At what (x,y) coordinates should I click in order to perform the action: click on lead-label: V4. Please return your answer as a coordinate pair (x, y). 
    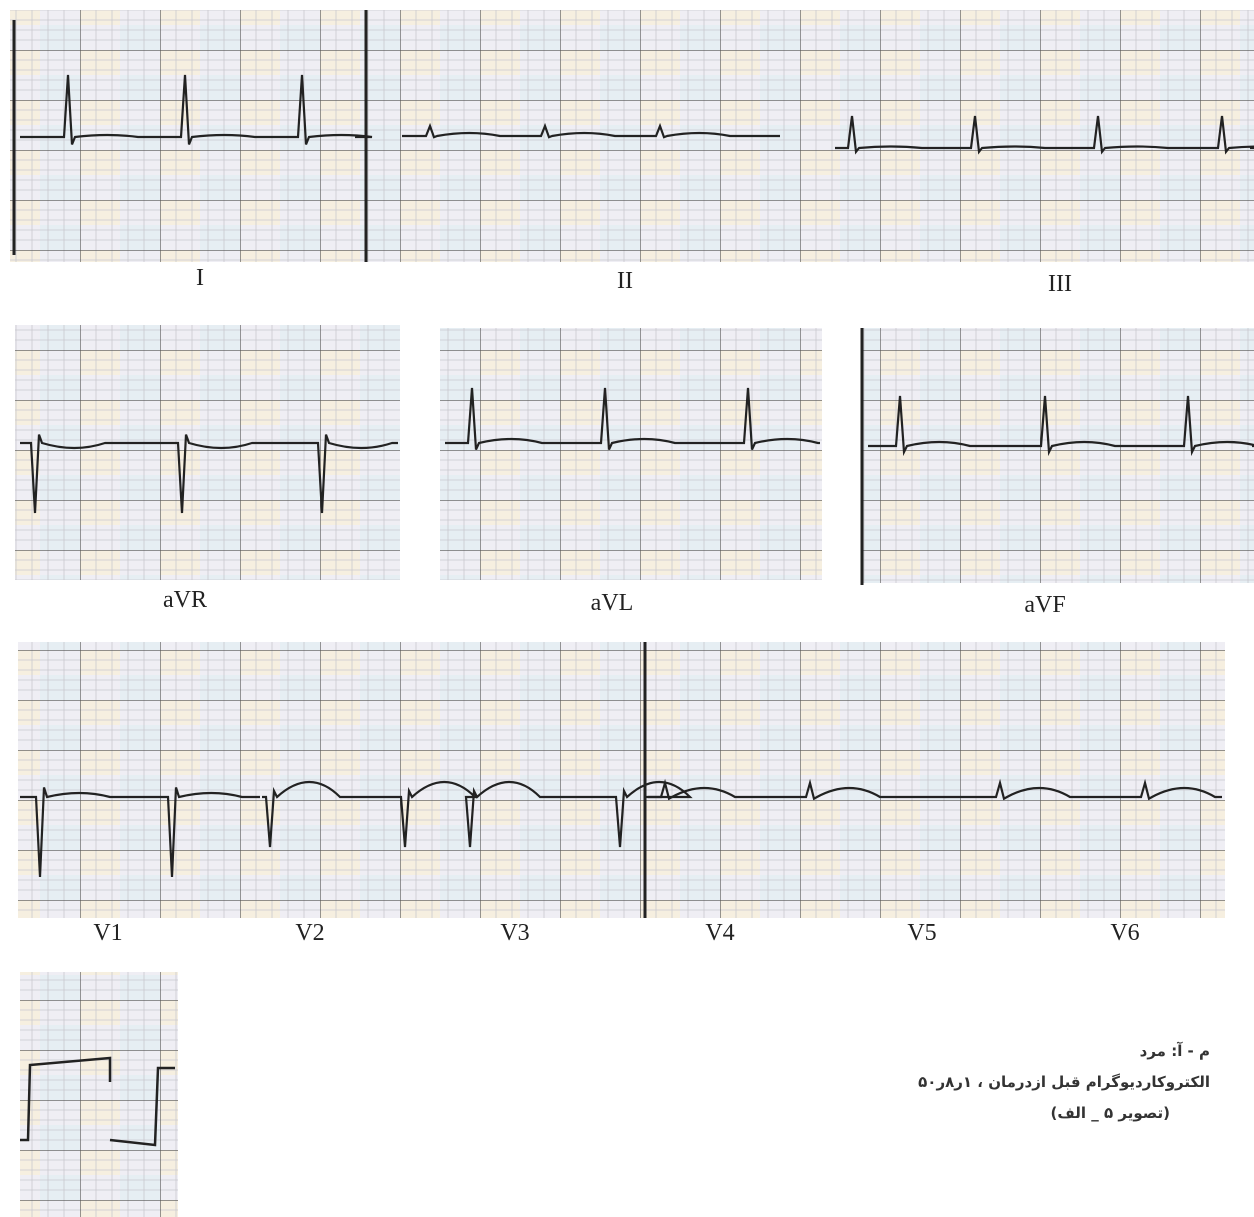
    Looking at the image, I should click on (719, 933).